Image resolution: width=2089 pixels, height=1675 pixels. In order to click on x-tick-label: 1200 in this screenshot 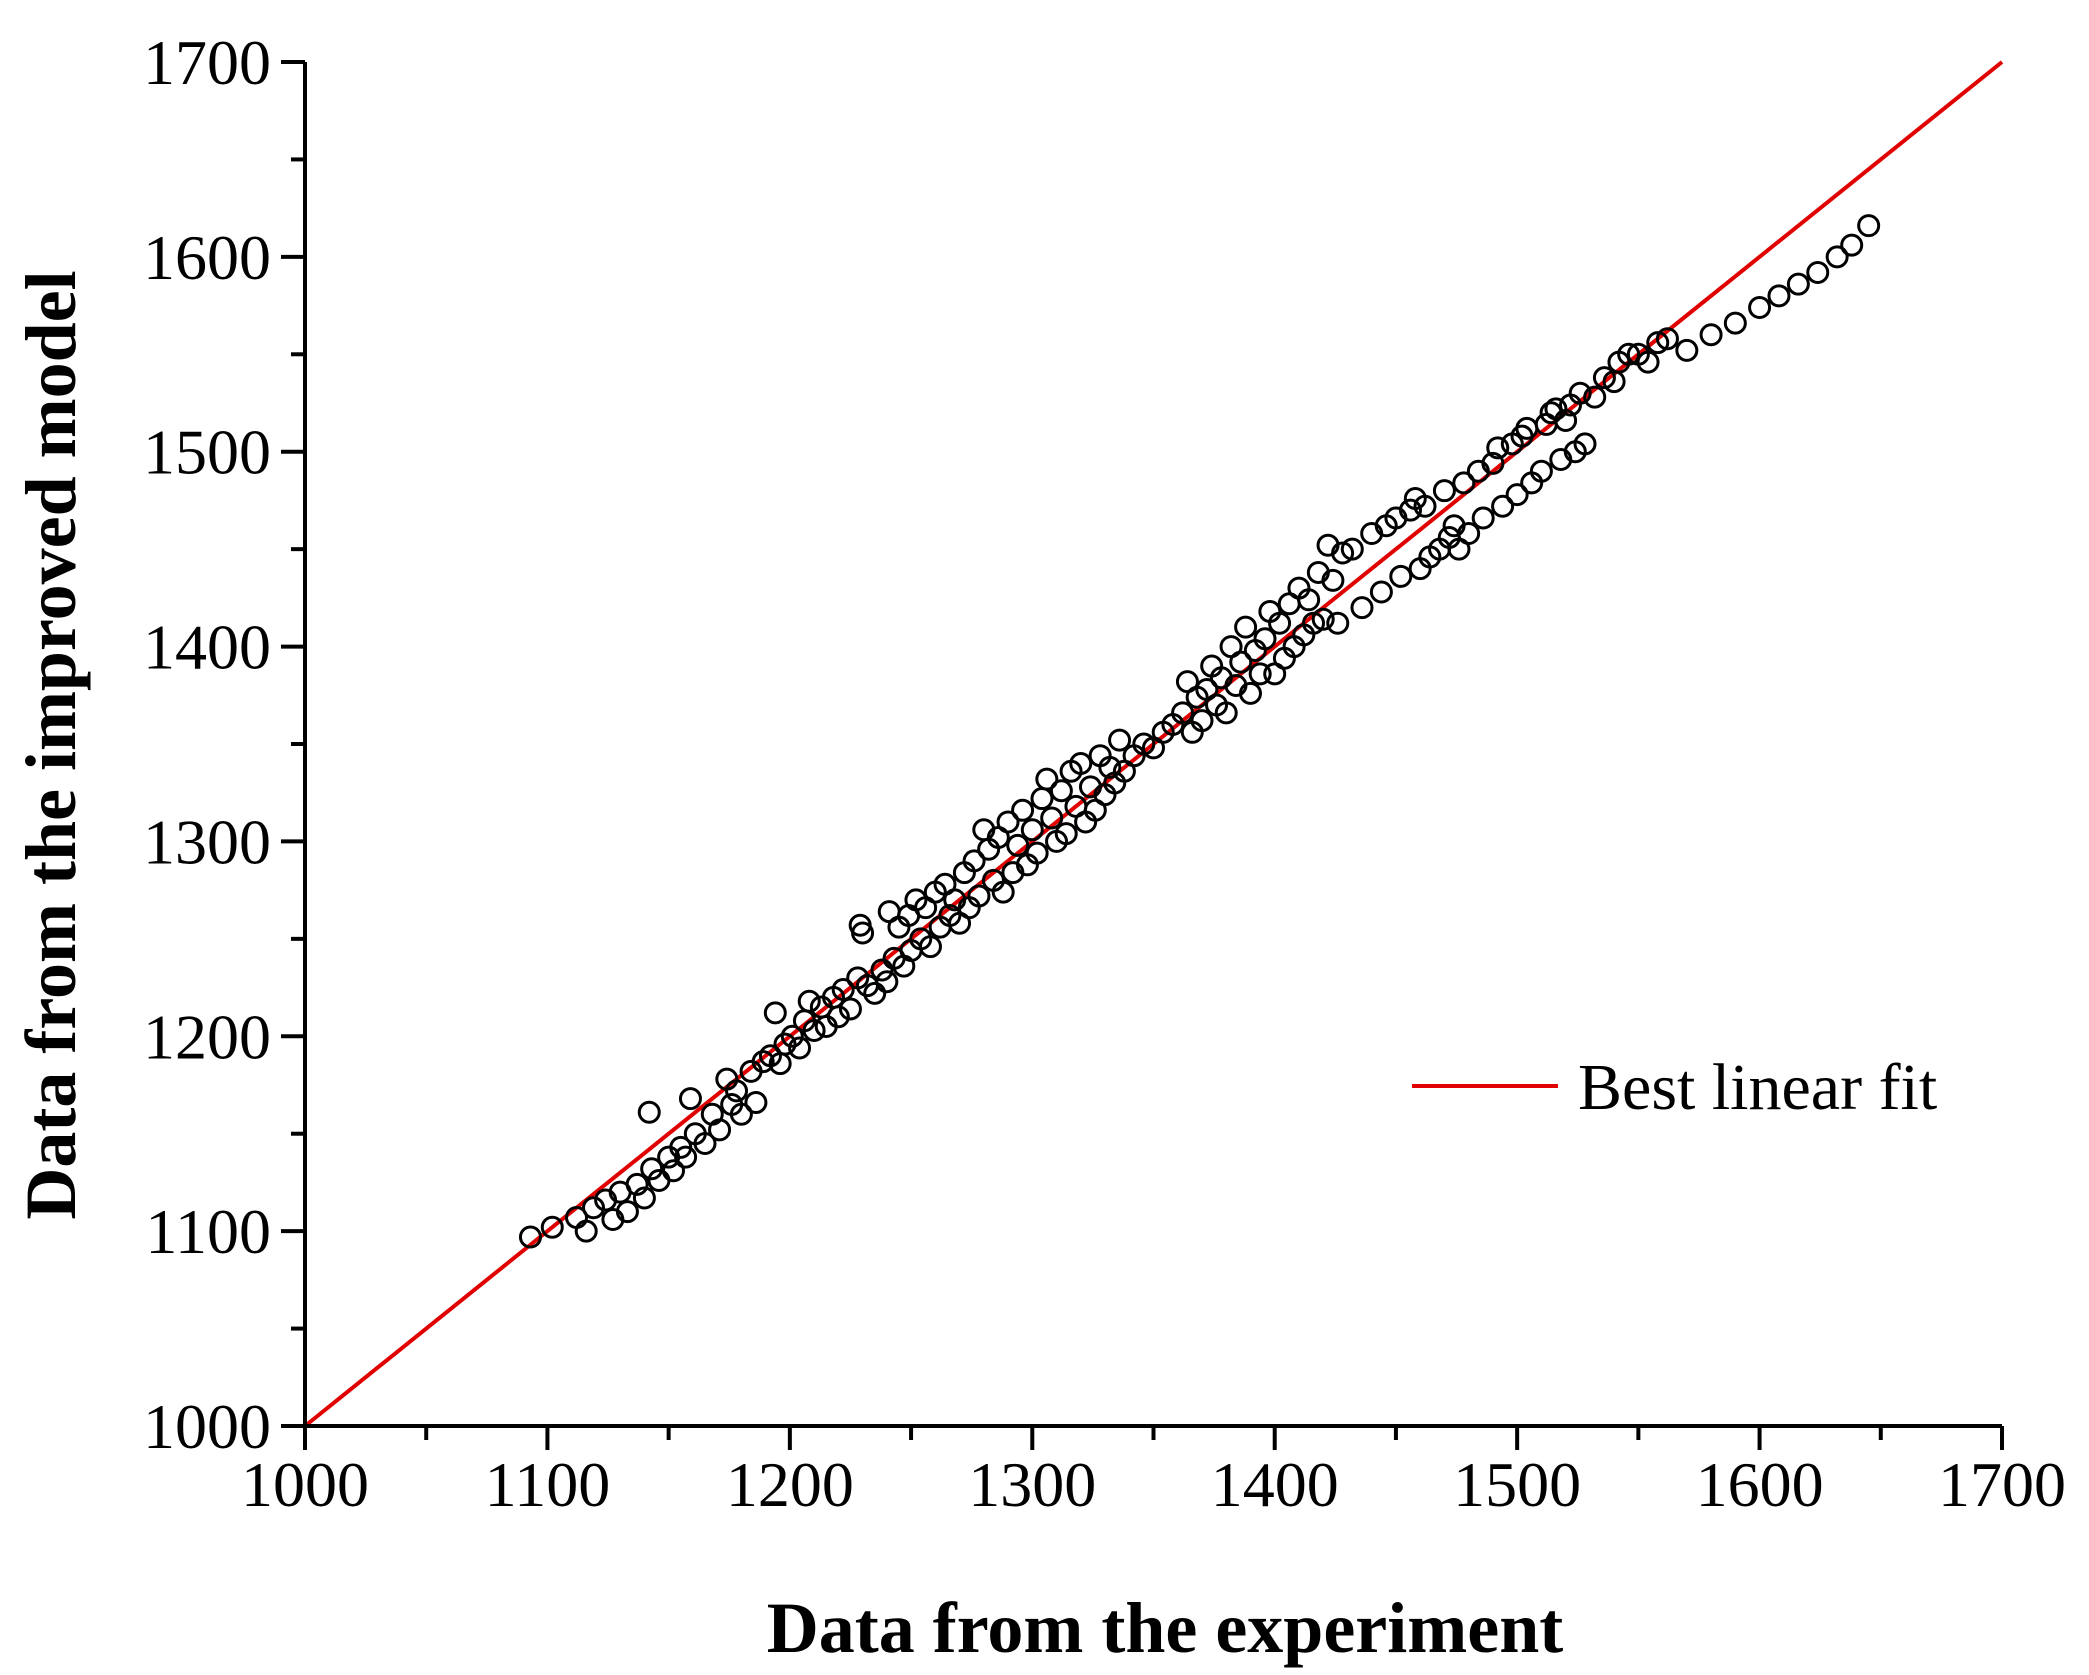, I will do `click(790, 1484)`.